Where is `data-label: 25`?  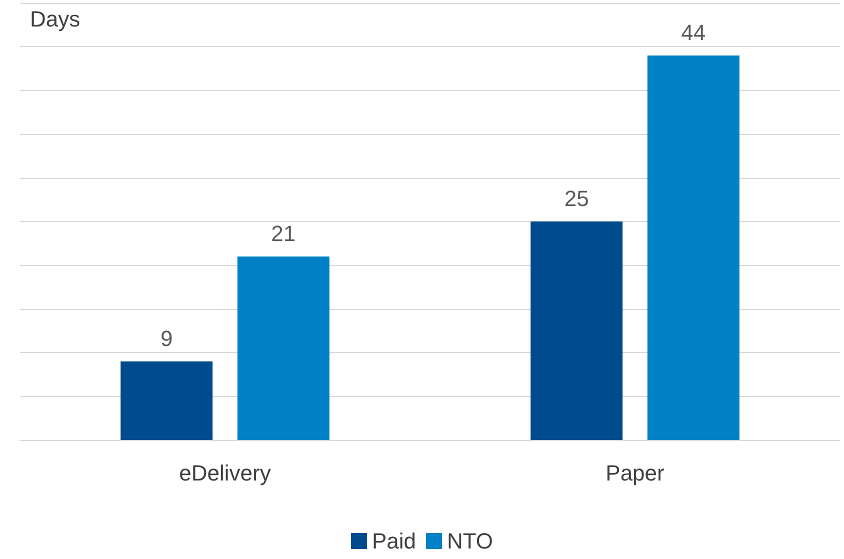 data-label: 25 is located at coordinates (576, 198).